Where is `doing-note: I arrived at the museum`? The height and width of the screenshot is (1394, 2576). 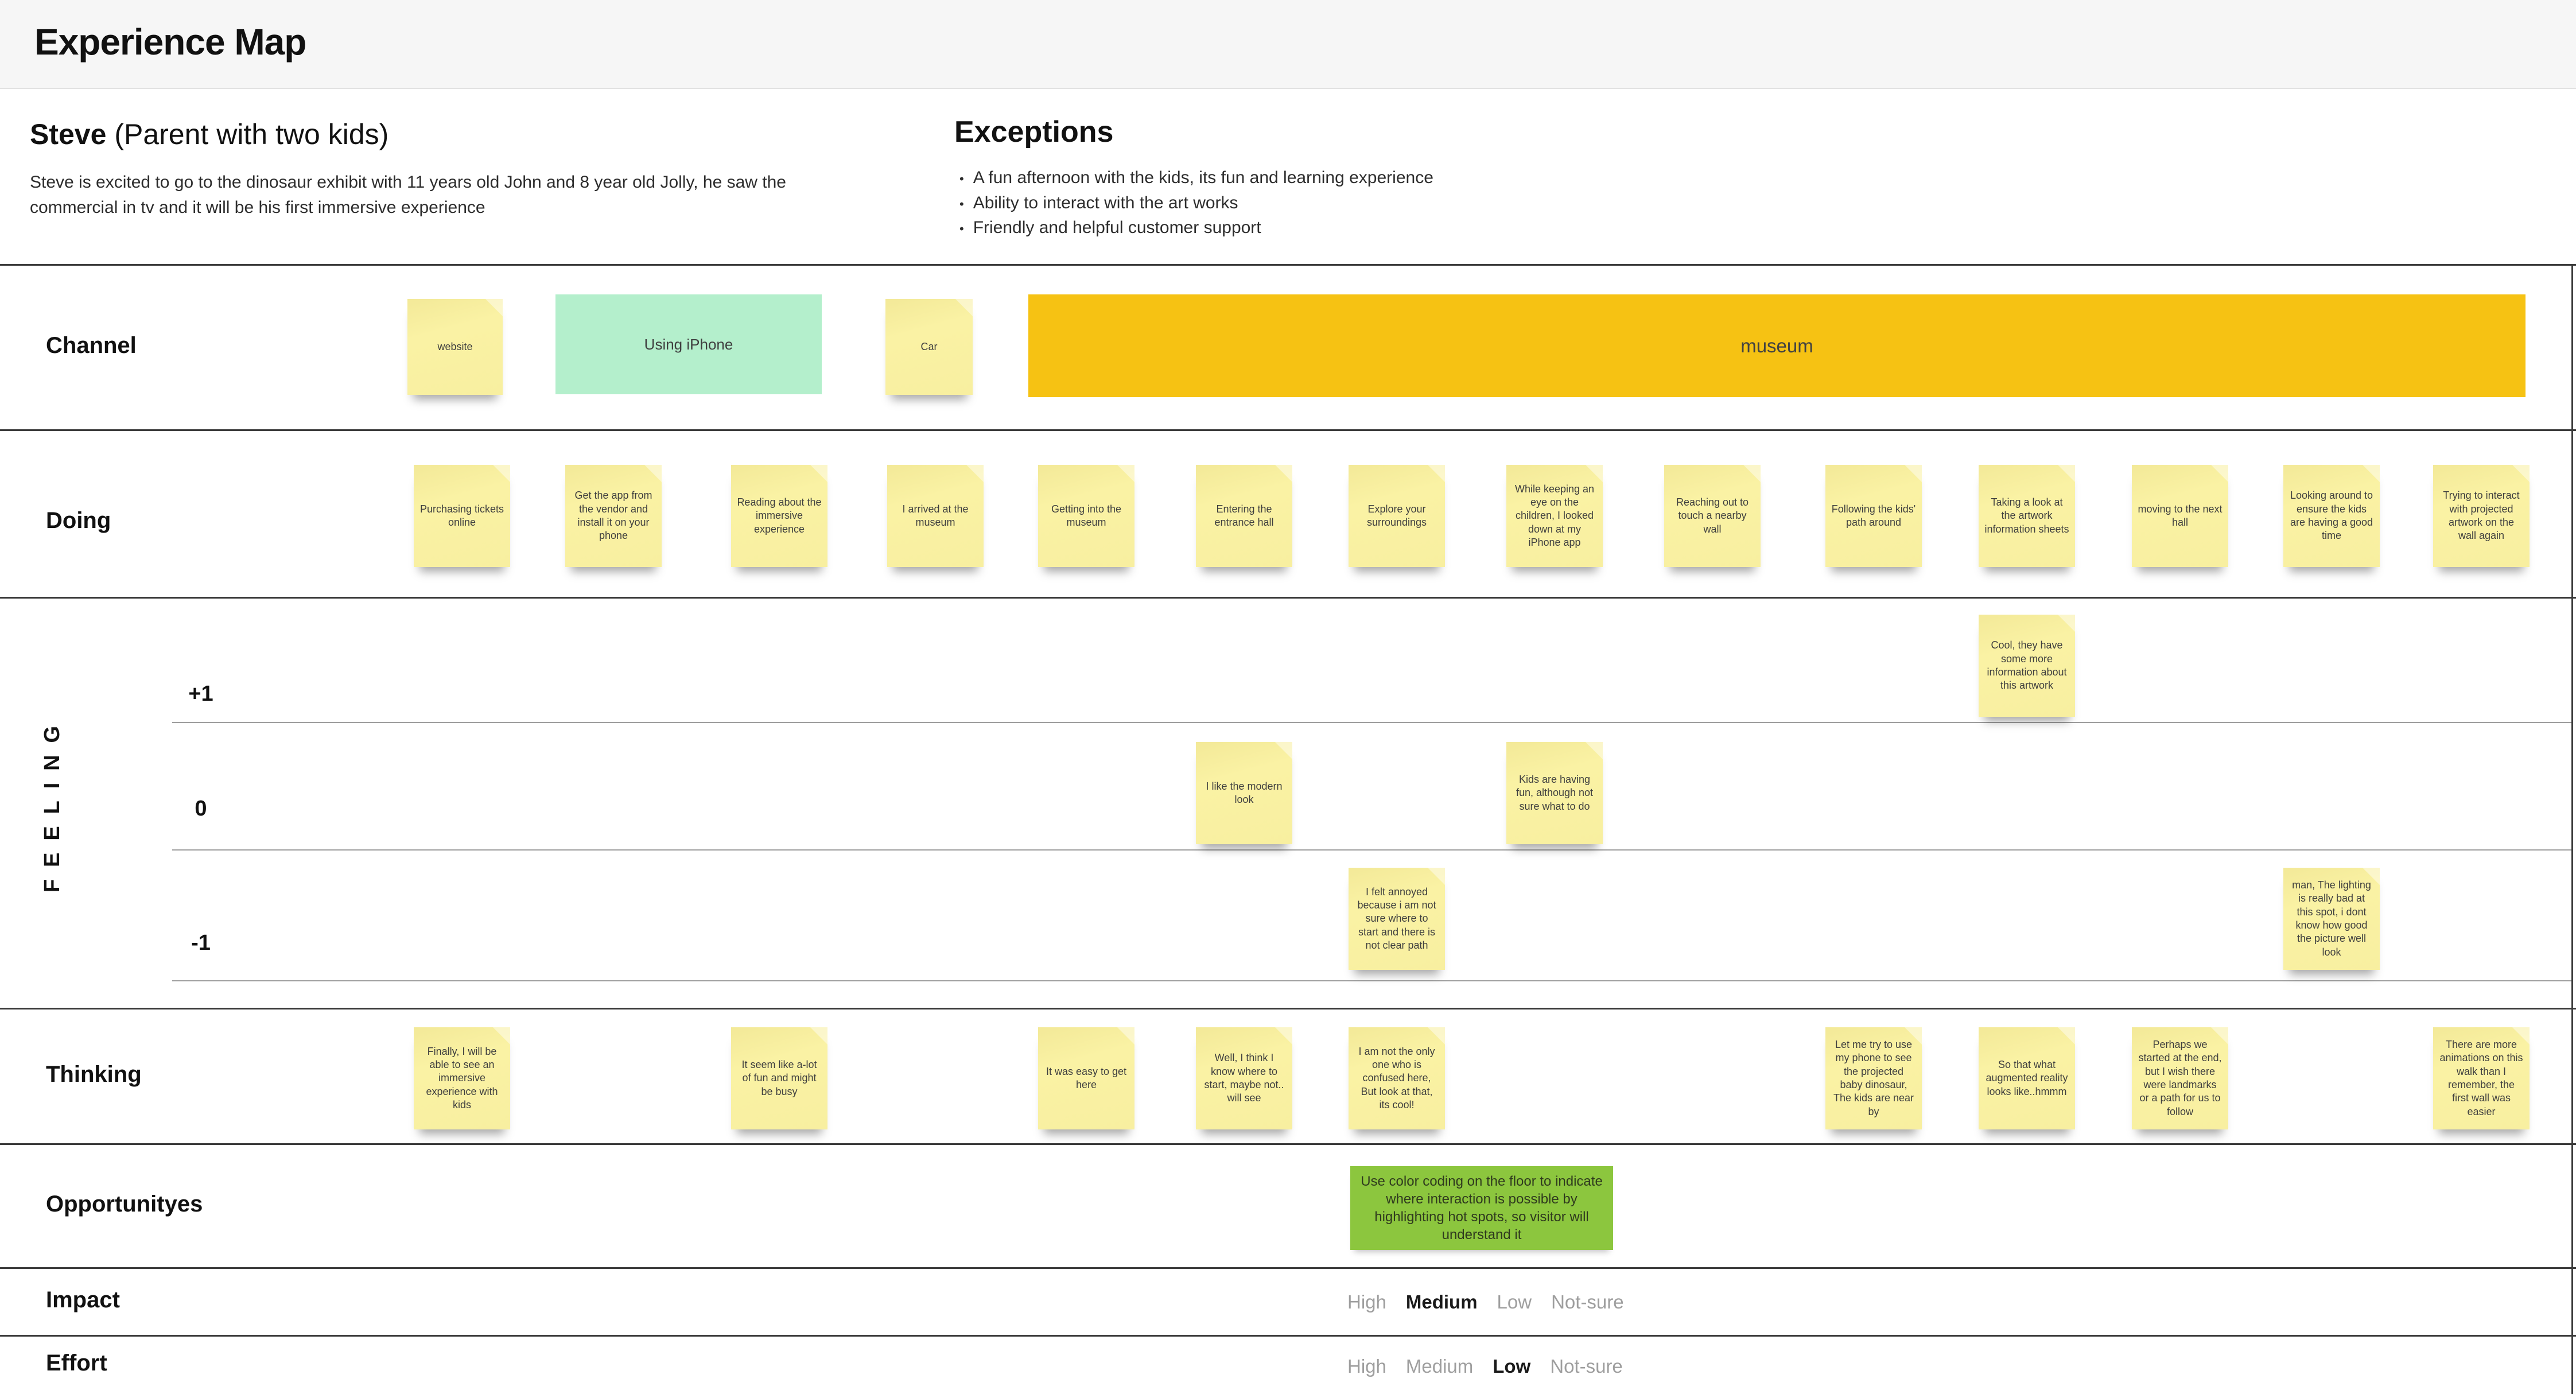 doing-note: I arrived at the museum is located at coordinates (935, 516).